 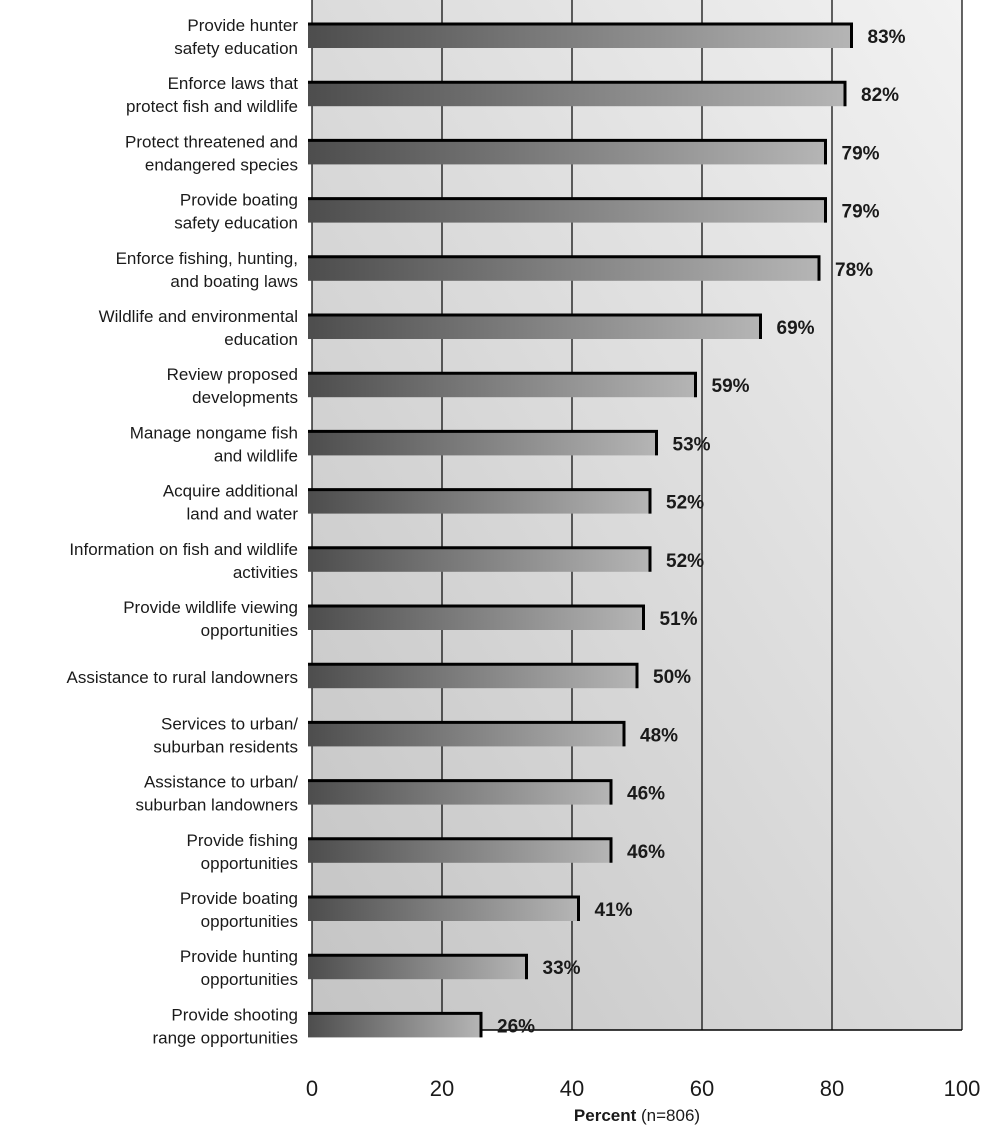 What do you see at coordinates (210, 607) in the screenshot?
I see `category-label-line: Provide wildlife viewing` at bounding box center [210, 607].